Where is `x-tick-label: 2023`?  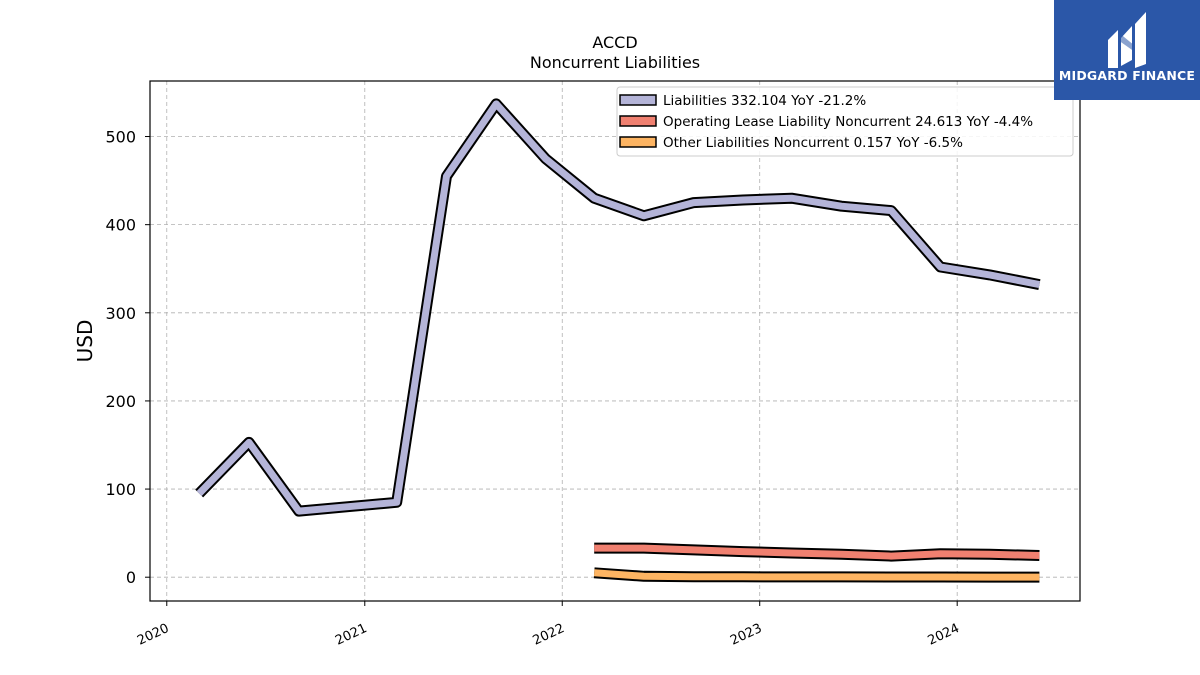 x-tick-label: 2023 is located at coordinates (746, 635).